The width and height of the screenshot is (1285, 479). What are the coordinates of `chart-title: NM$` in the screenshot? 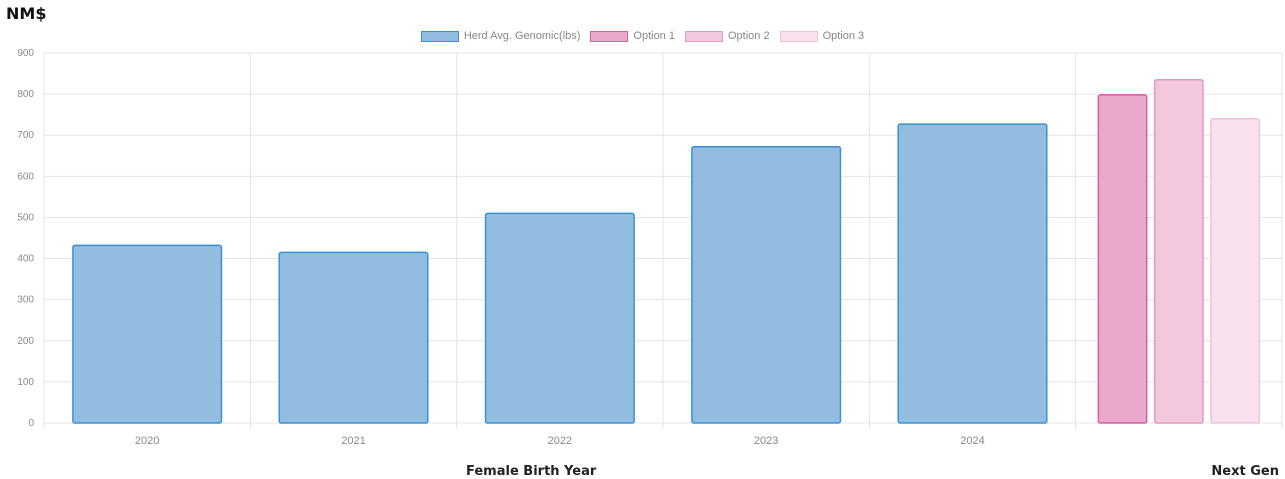 It's located at (26, 13).